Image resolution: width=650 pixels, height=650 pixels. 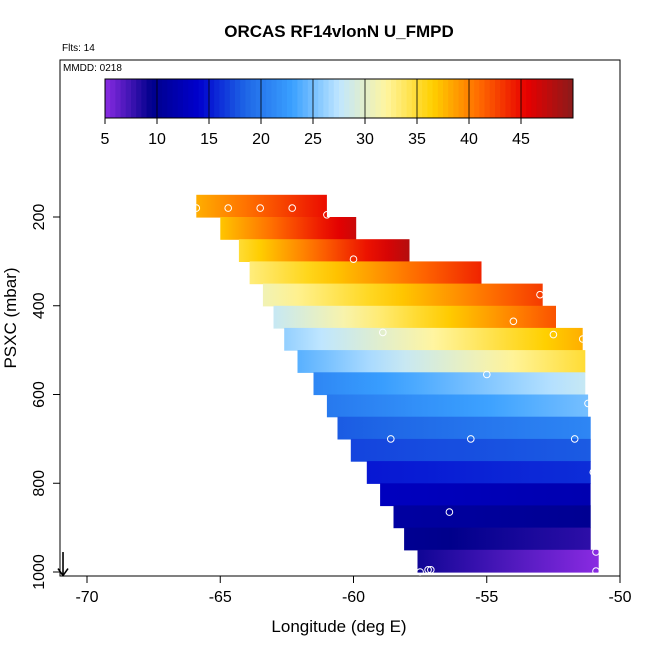 I want to click on y-tick-label: 800, so click(x=39, y=483).